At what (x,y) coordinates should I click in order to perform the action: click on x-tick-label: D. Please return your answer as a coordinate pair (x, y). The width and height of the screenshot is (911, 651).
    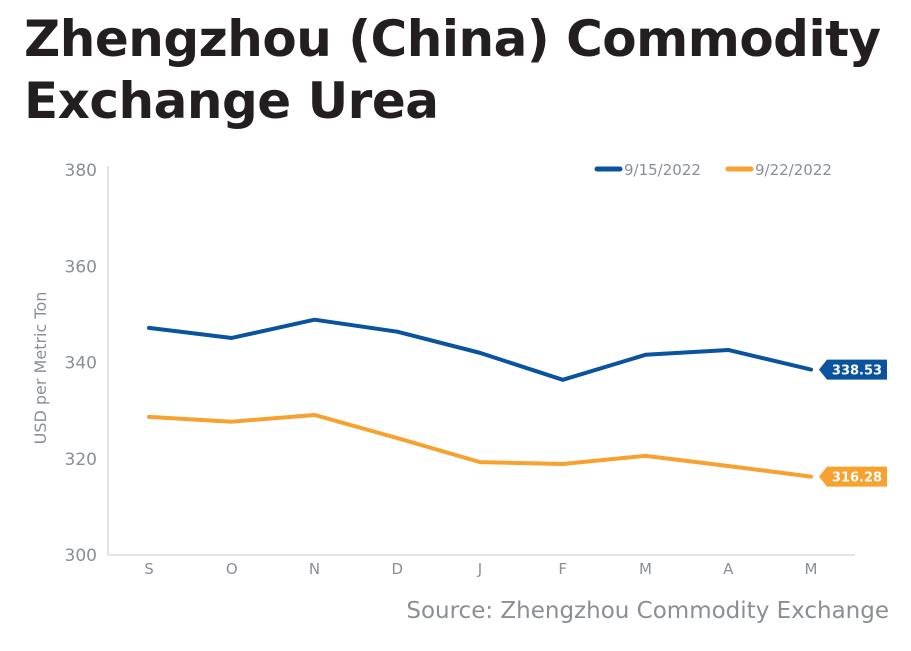
    Looking at the image, I should click on (397, 569).